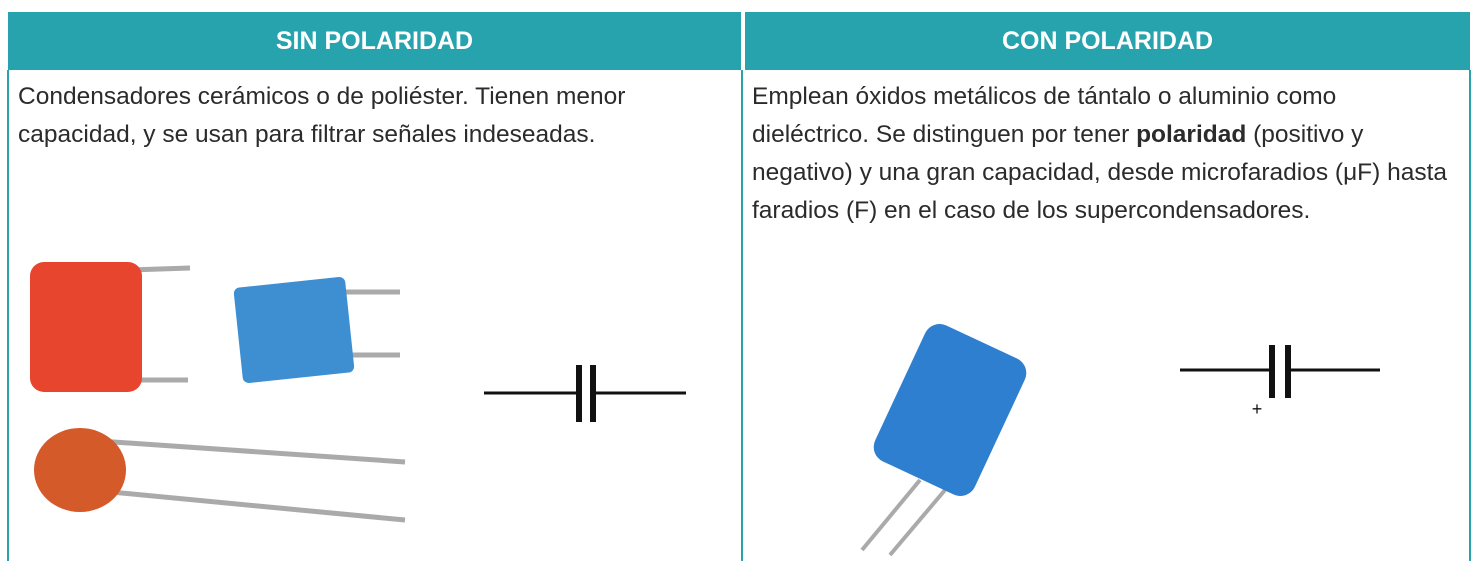 This screenshot has height=561, width=1477. Describe the element at coordinates (585, 393) in the screenshot. I see `symbol` at that location.